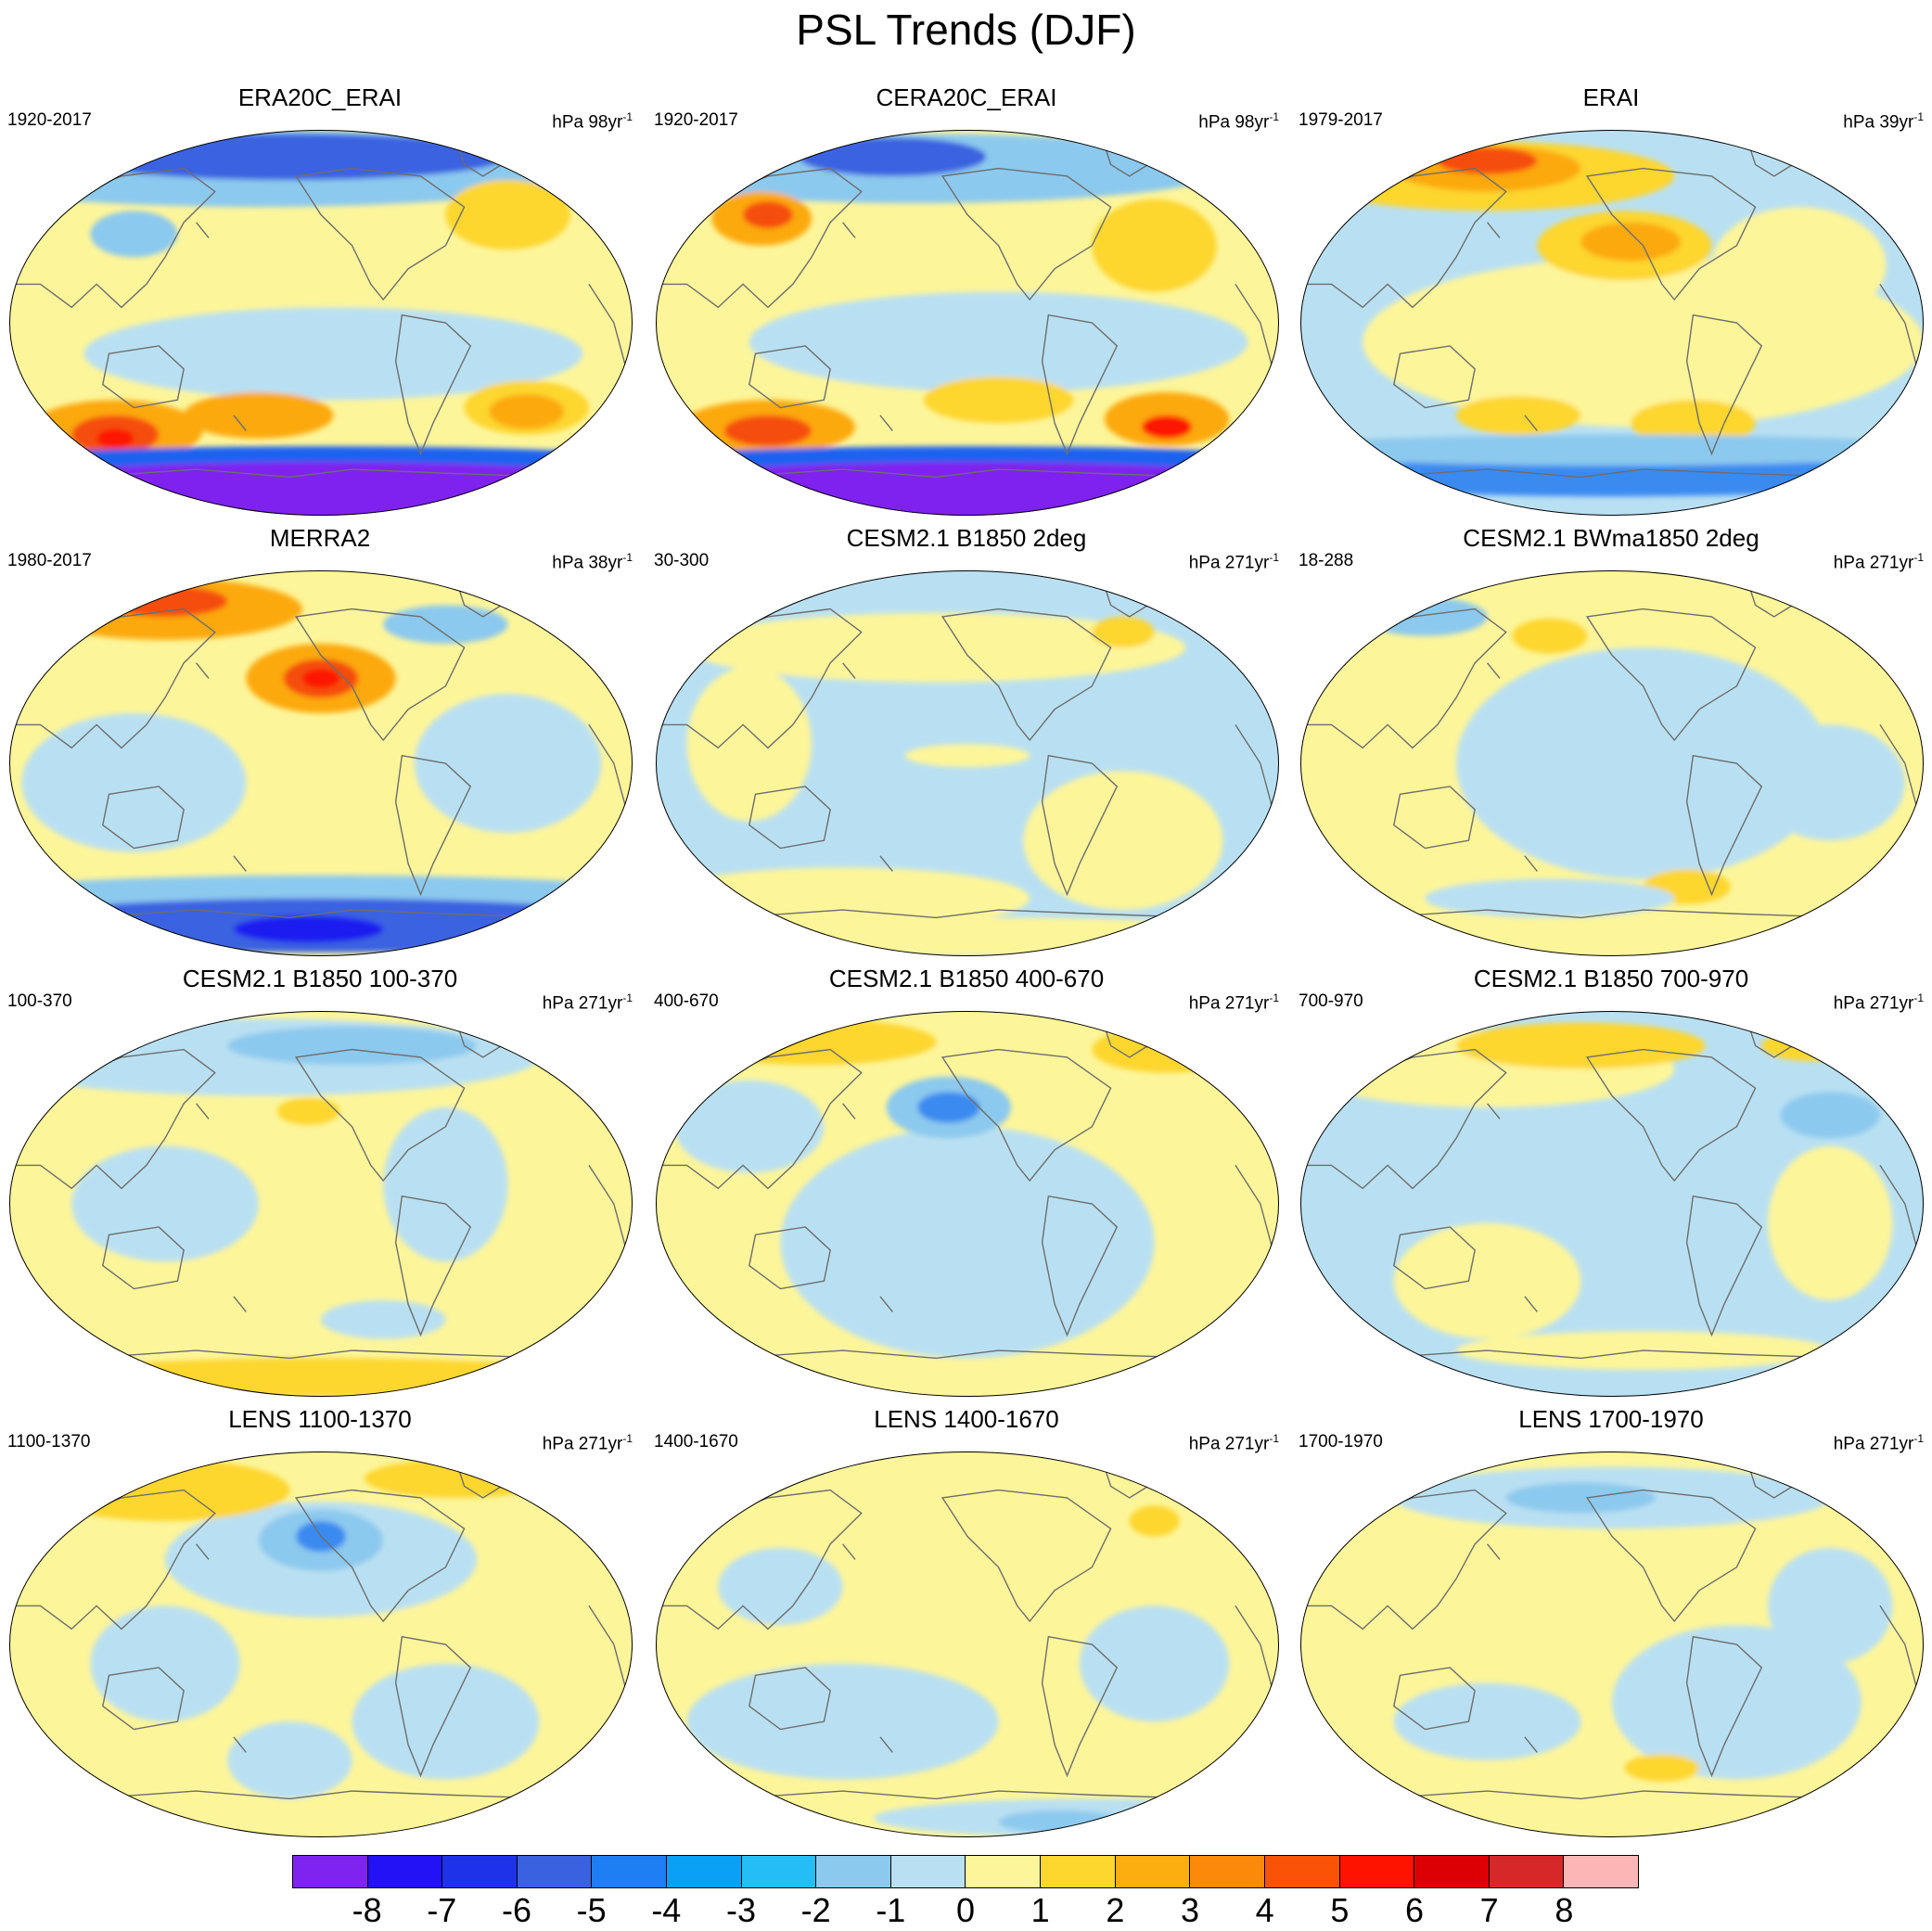 Image resolution: width=1932 pixels, height=1931 pixels. I want to click on map-panel: ERA20C_ERAI 1920-2017 hPa 98yr-1, so click(320, 301).